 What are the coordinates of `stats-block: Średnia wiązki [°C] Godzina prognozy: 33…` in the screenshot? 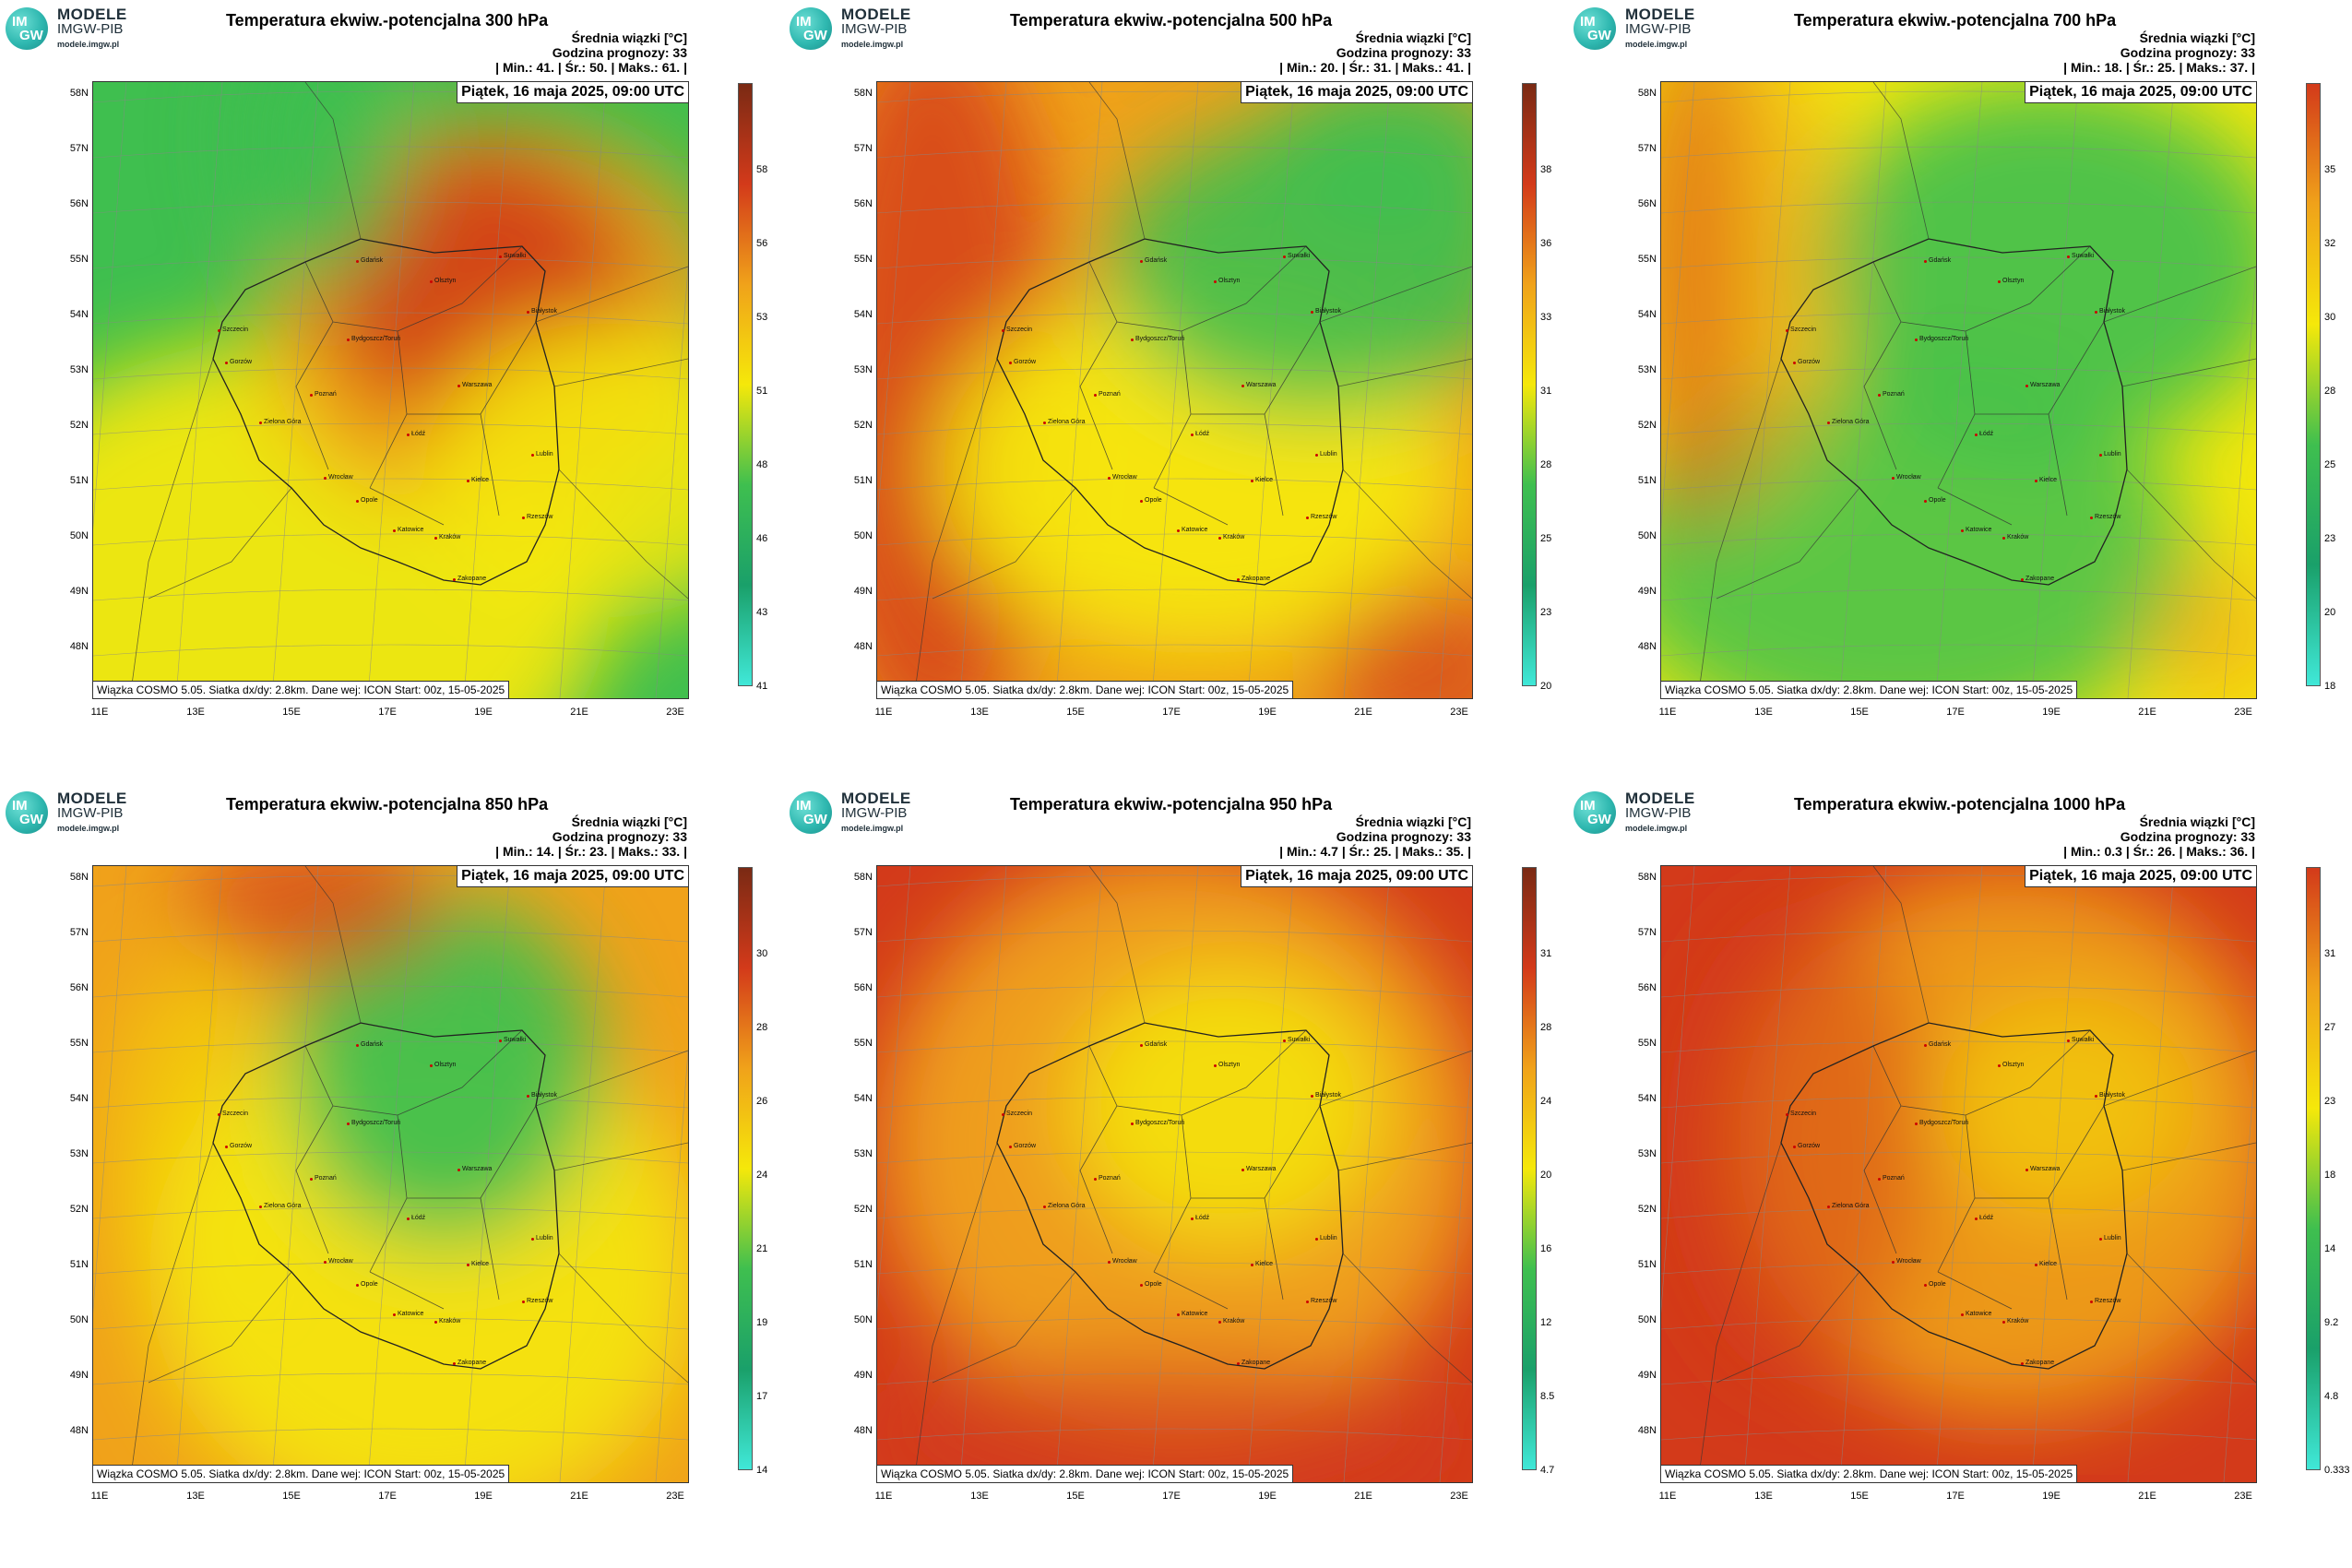 It's located at (591, 836).